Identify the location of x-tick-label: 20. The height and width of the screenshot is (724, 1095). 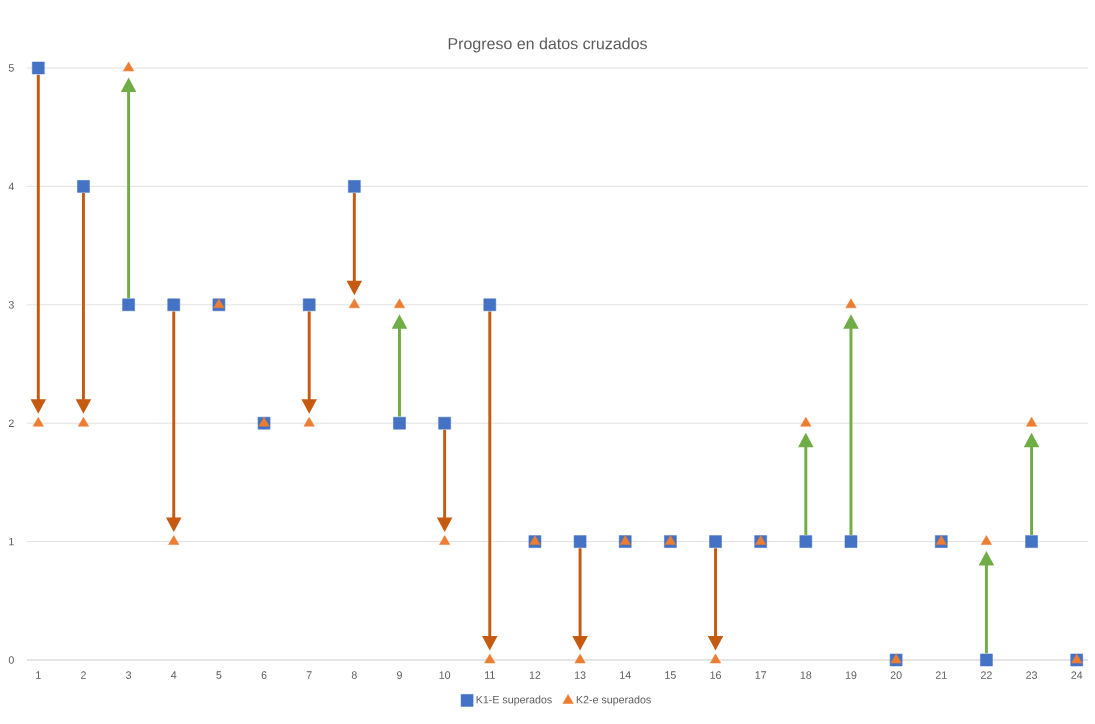
(896, 675).